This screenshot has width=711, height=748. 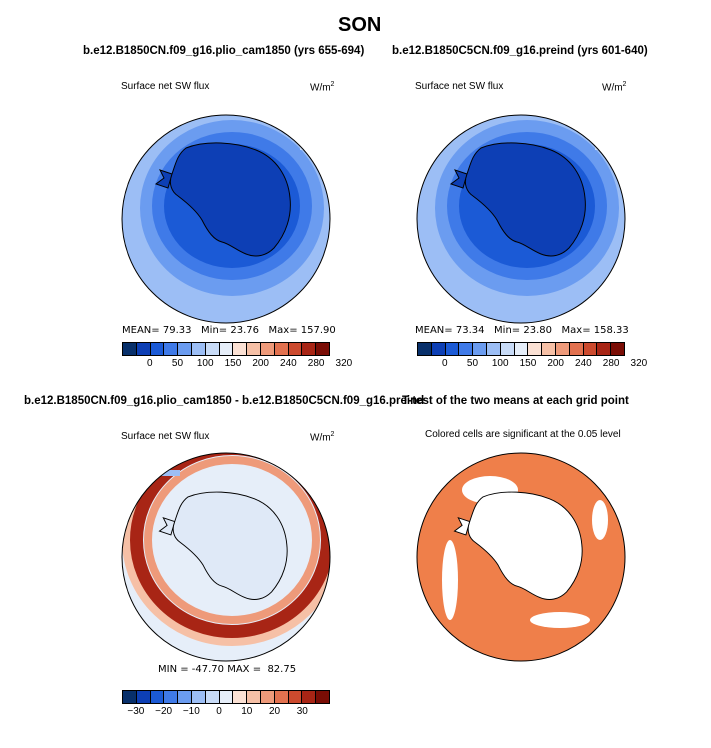 I want to click on panel1-min-value: 23.76, so click(x=244, y=330).